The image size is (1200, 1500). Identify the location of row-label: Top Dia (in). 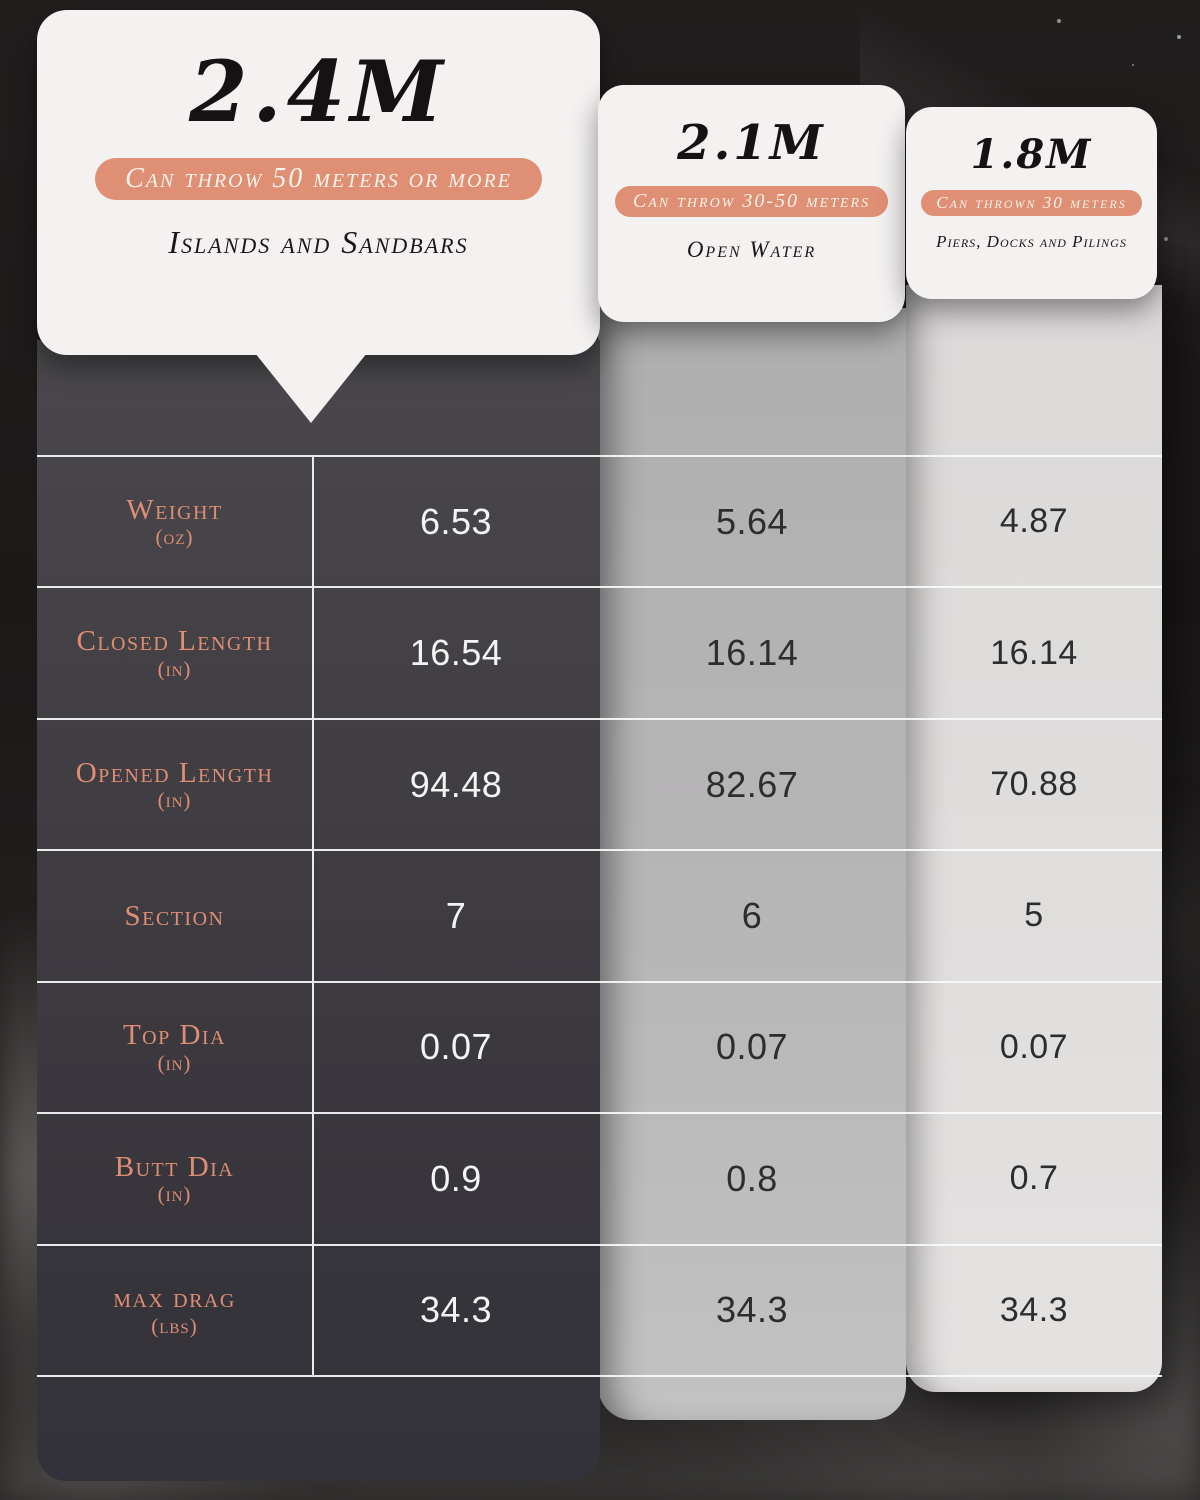
(174, 1047).